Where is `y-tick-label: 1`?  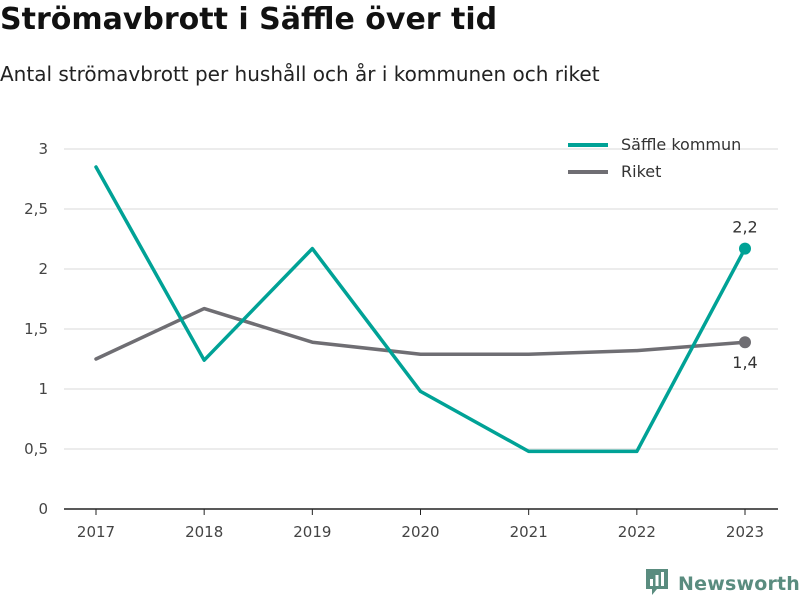
y-tick-label: 1 is located at coordinates (43, 389).